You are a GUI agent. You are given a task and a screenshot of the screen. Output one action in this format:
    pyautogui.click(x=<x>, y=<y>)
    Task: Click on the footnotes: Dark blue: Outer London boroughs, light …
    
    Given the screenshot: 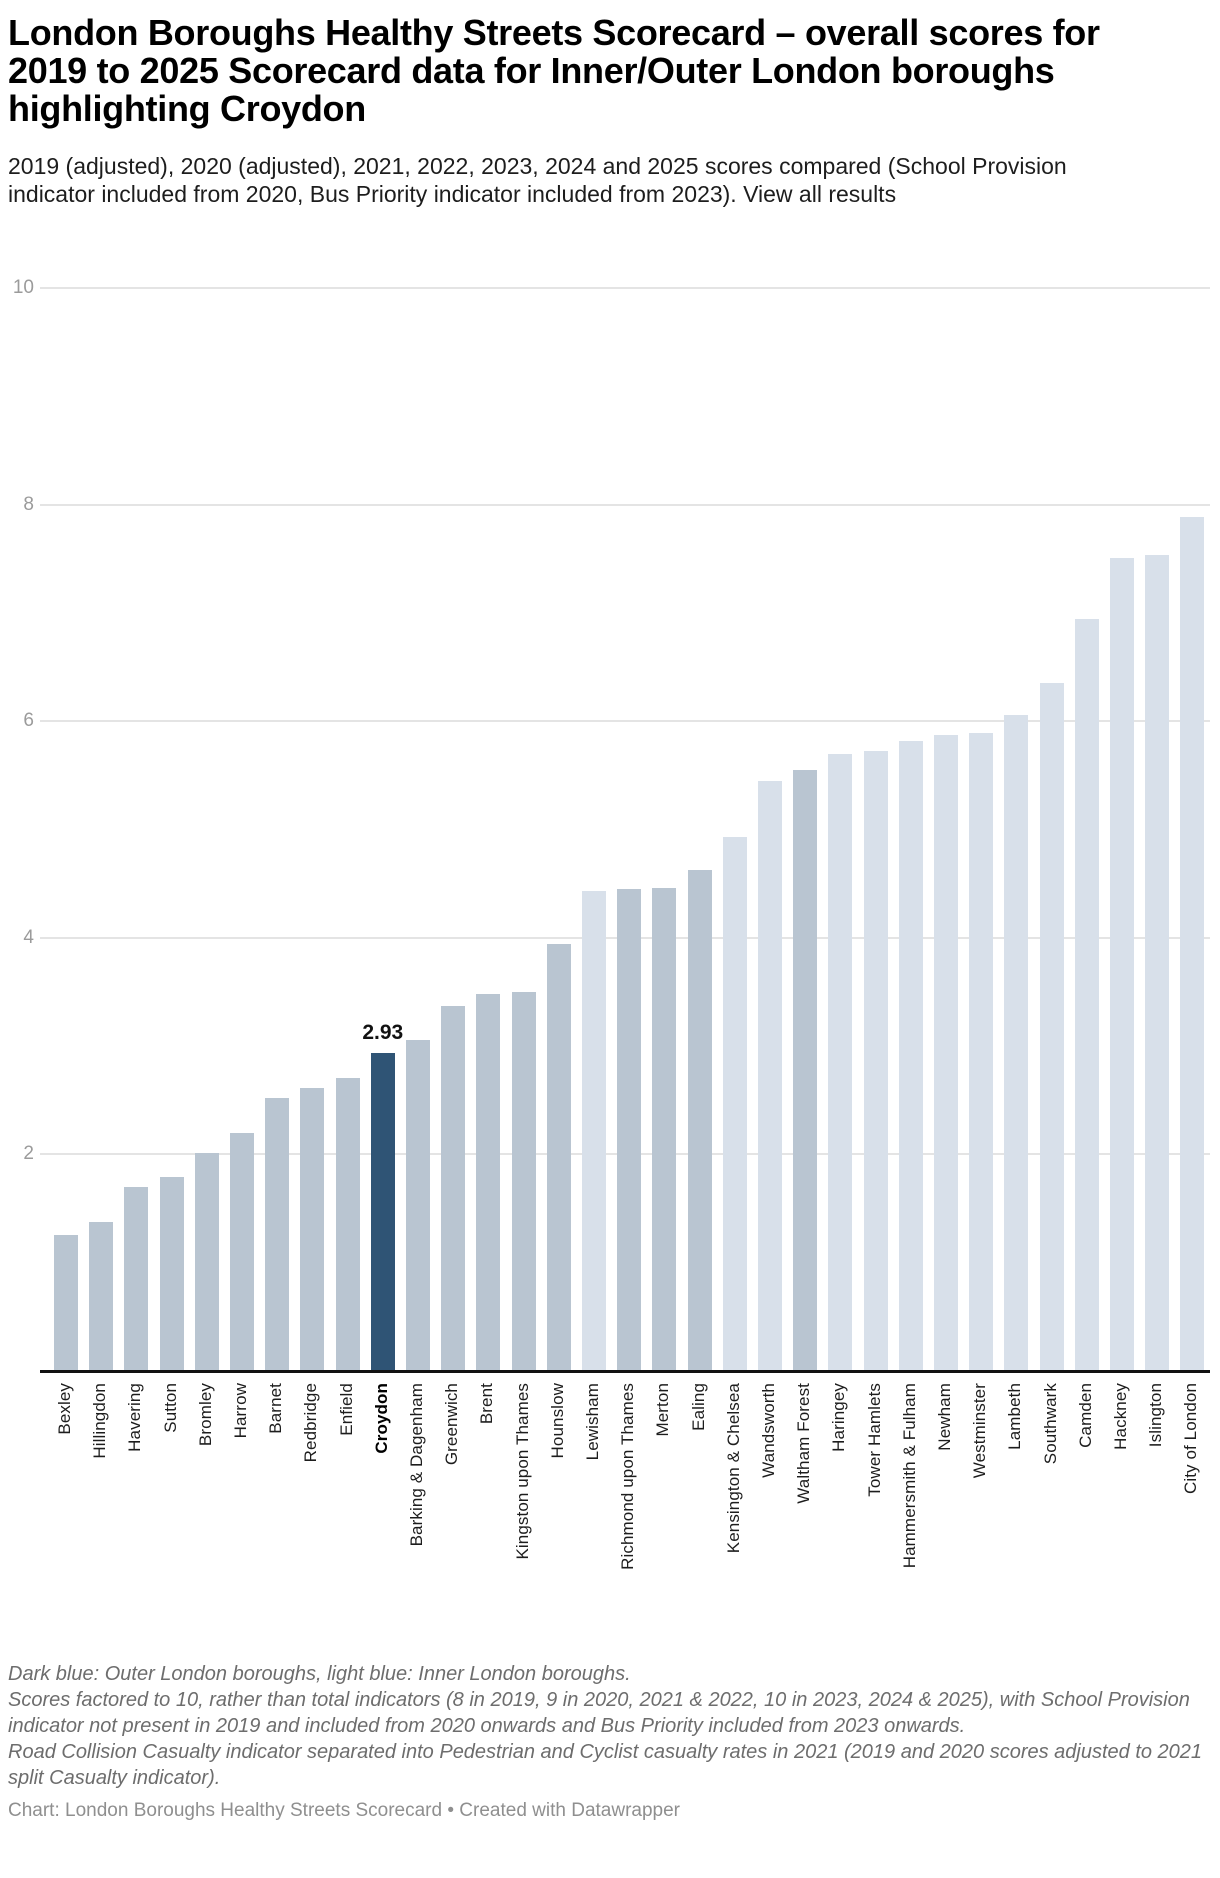 What is the action you would take?
    pyautogui.click(x=610, y=1726)
    